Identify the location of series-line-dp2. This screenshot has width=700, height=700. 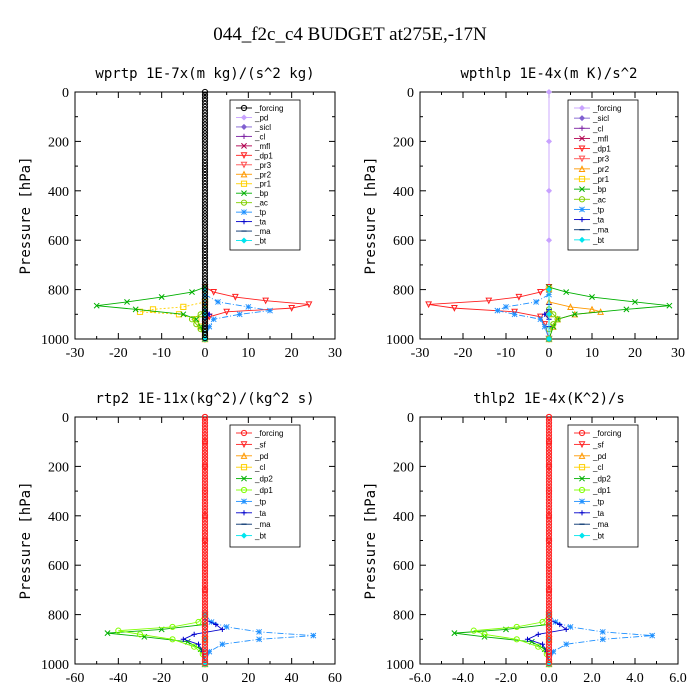
(502, 644).